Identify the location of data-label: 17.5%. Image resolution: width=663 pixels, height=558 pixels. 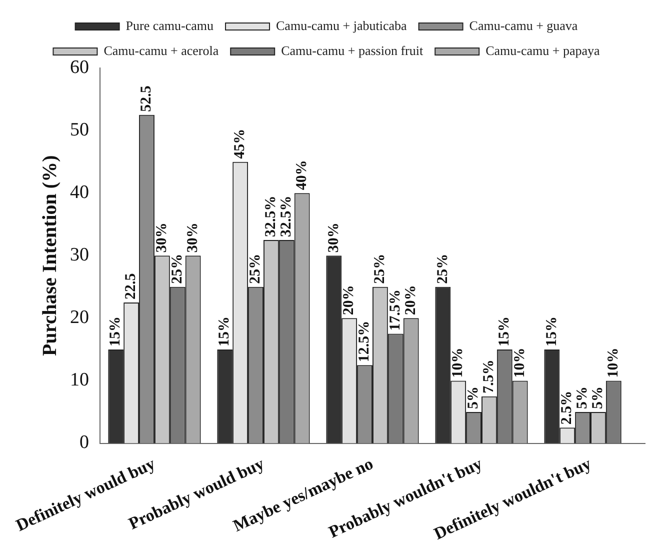
(396, 310).